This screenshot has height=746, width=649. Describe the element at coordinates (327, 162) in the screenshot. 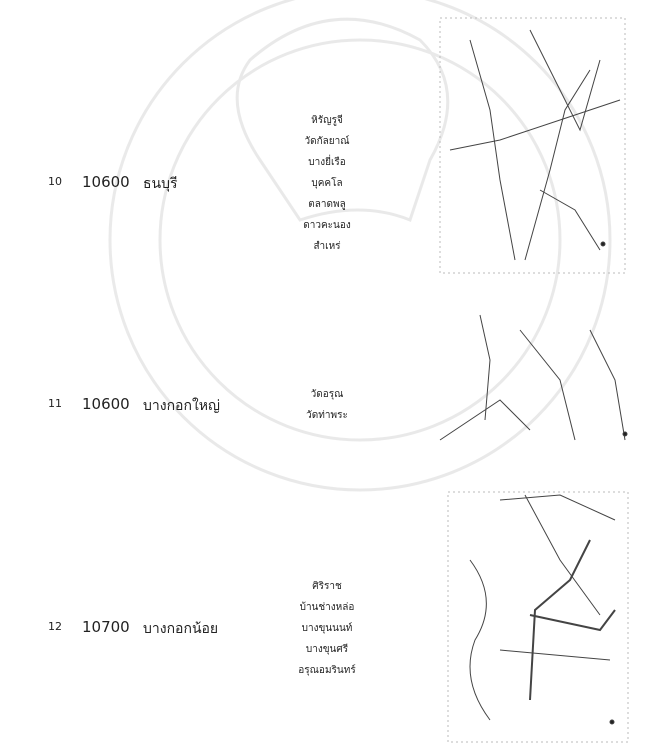

I see `sub-district: บางยี่เรือ` at that location.